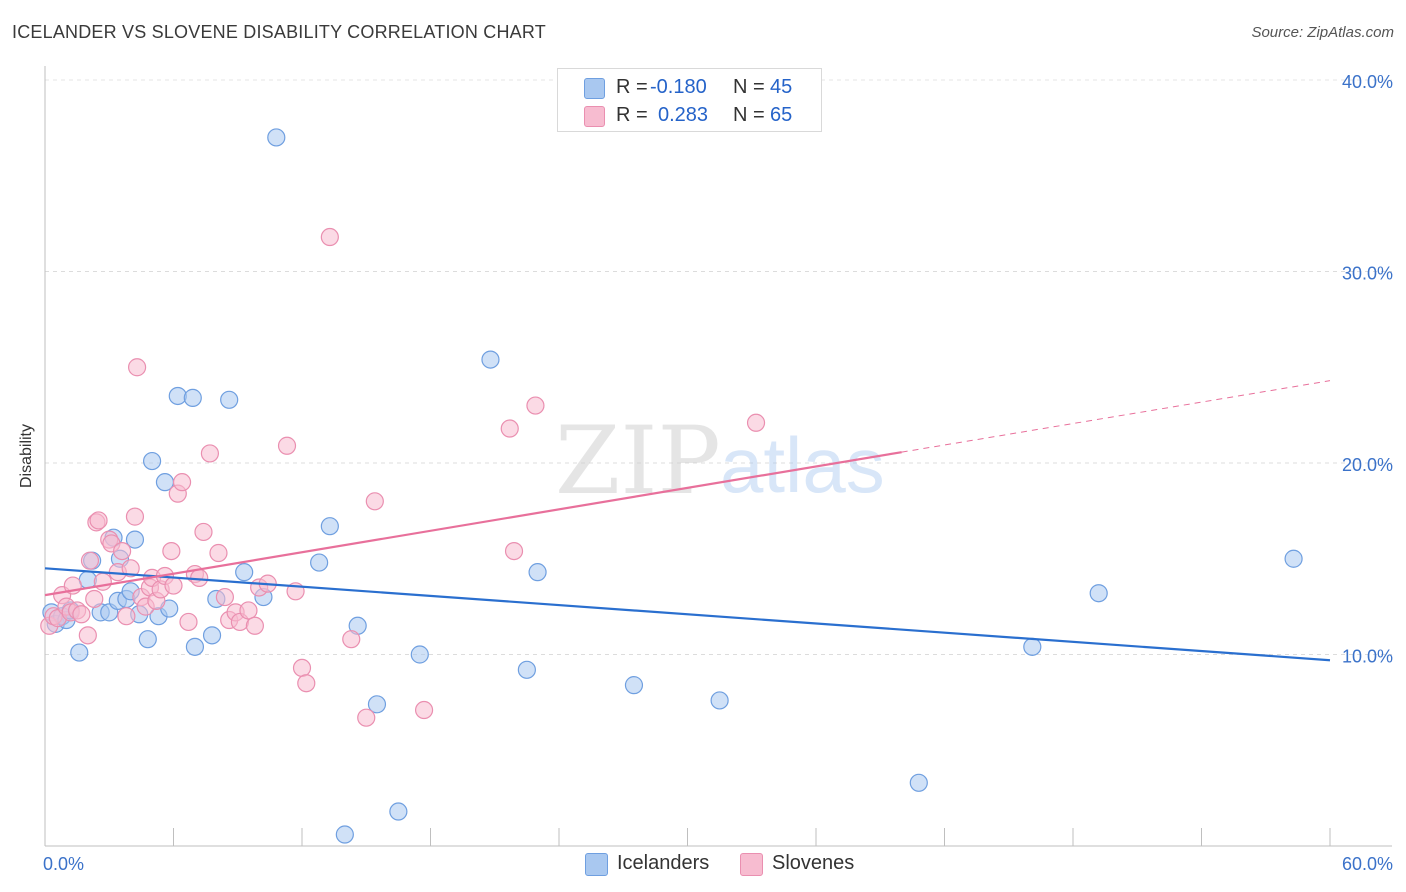 The width and height of the screenshot is (1406, 892). I want to click on n-value: 65, so click(781, 115).